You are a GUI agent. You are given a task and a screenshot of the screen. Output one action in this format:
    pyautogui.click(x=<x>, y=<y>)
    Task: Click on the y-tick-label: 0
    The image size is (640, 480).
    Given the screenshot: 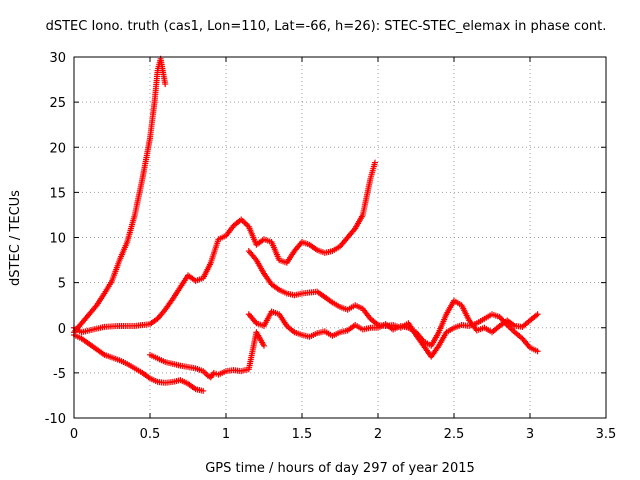 What is the action you would take?
    pyautogui.click(x=62, y=329)
    